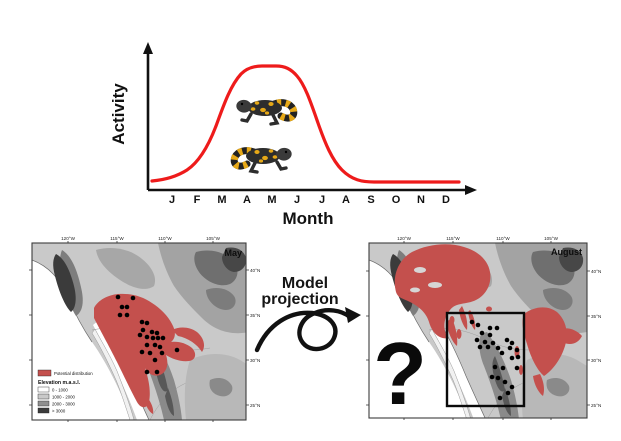 The width and height of the screenshot is (621, 441). Describe the element at coordinates (43, 396) in the screenshot. I see `legend-swatch-elev2` at that location.